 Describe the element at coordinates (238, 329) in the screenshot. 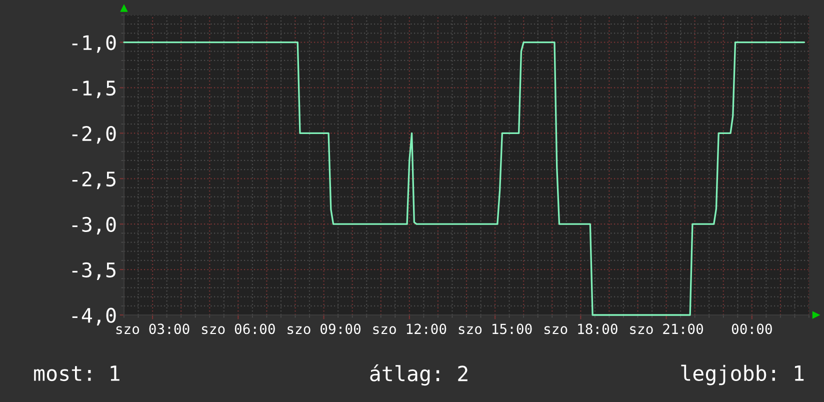

I see `x-tick-label: szo 06:00` at that location.